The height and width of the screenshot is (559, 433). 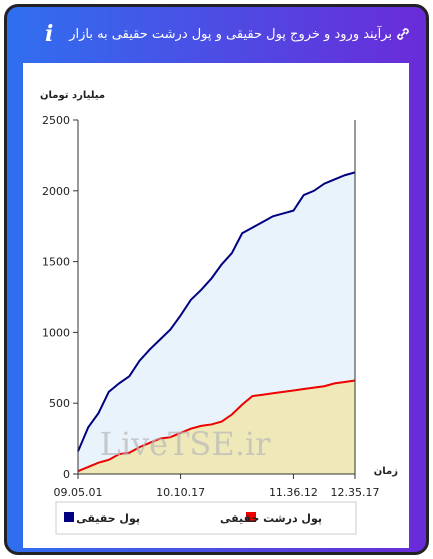 I want to click on legend-label: پول درشت حقیقی, so click(x=271, y=518).